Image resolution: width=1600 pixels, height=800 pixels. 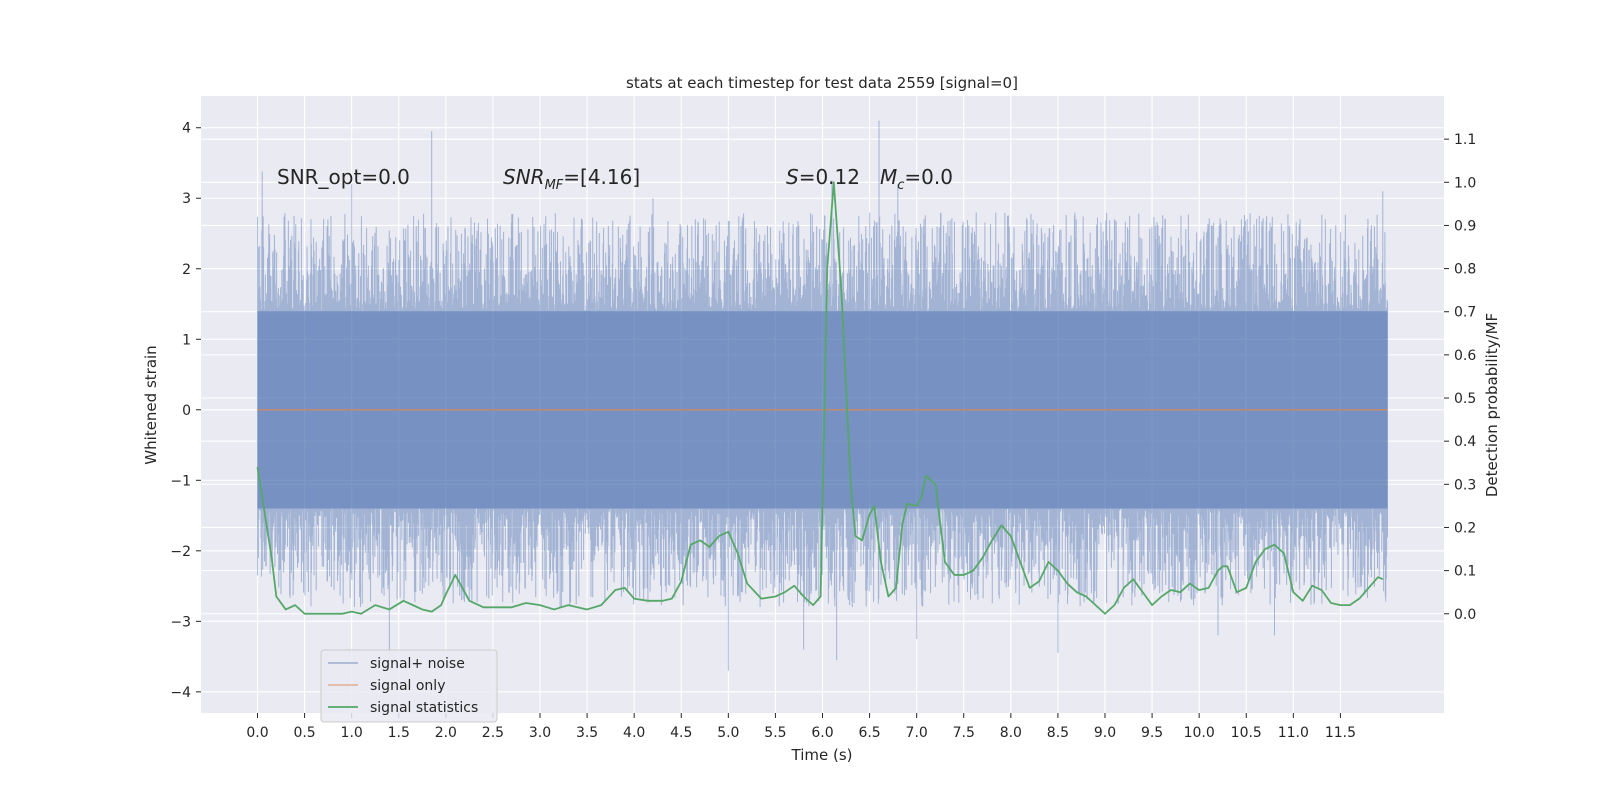 I want to click on x-tick-label: 8.0, so click(x=1011, y=733).